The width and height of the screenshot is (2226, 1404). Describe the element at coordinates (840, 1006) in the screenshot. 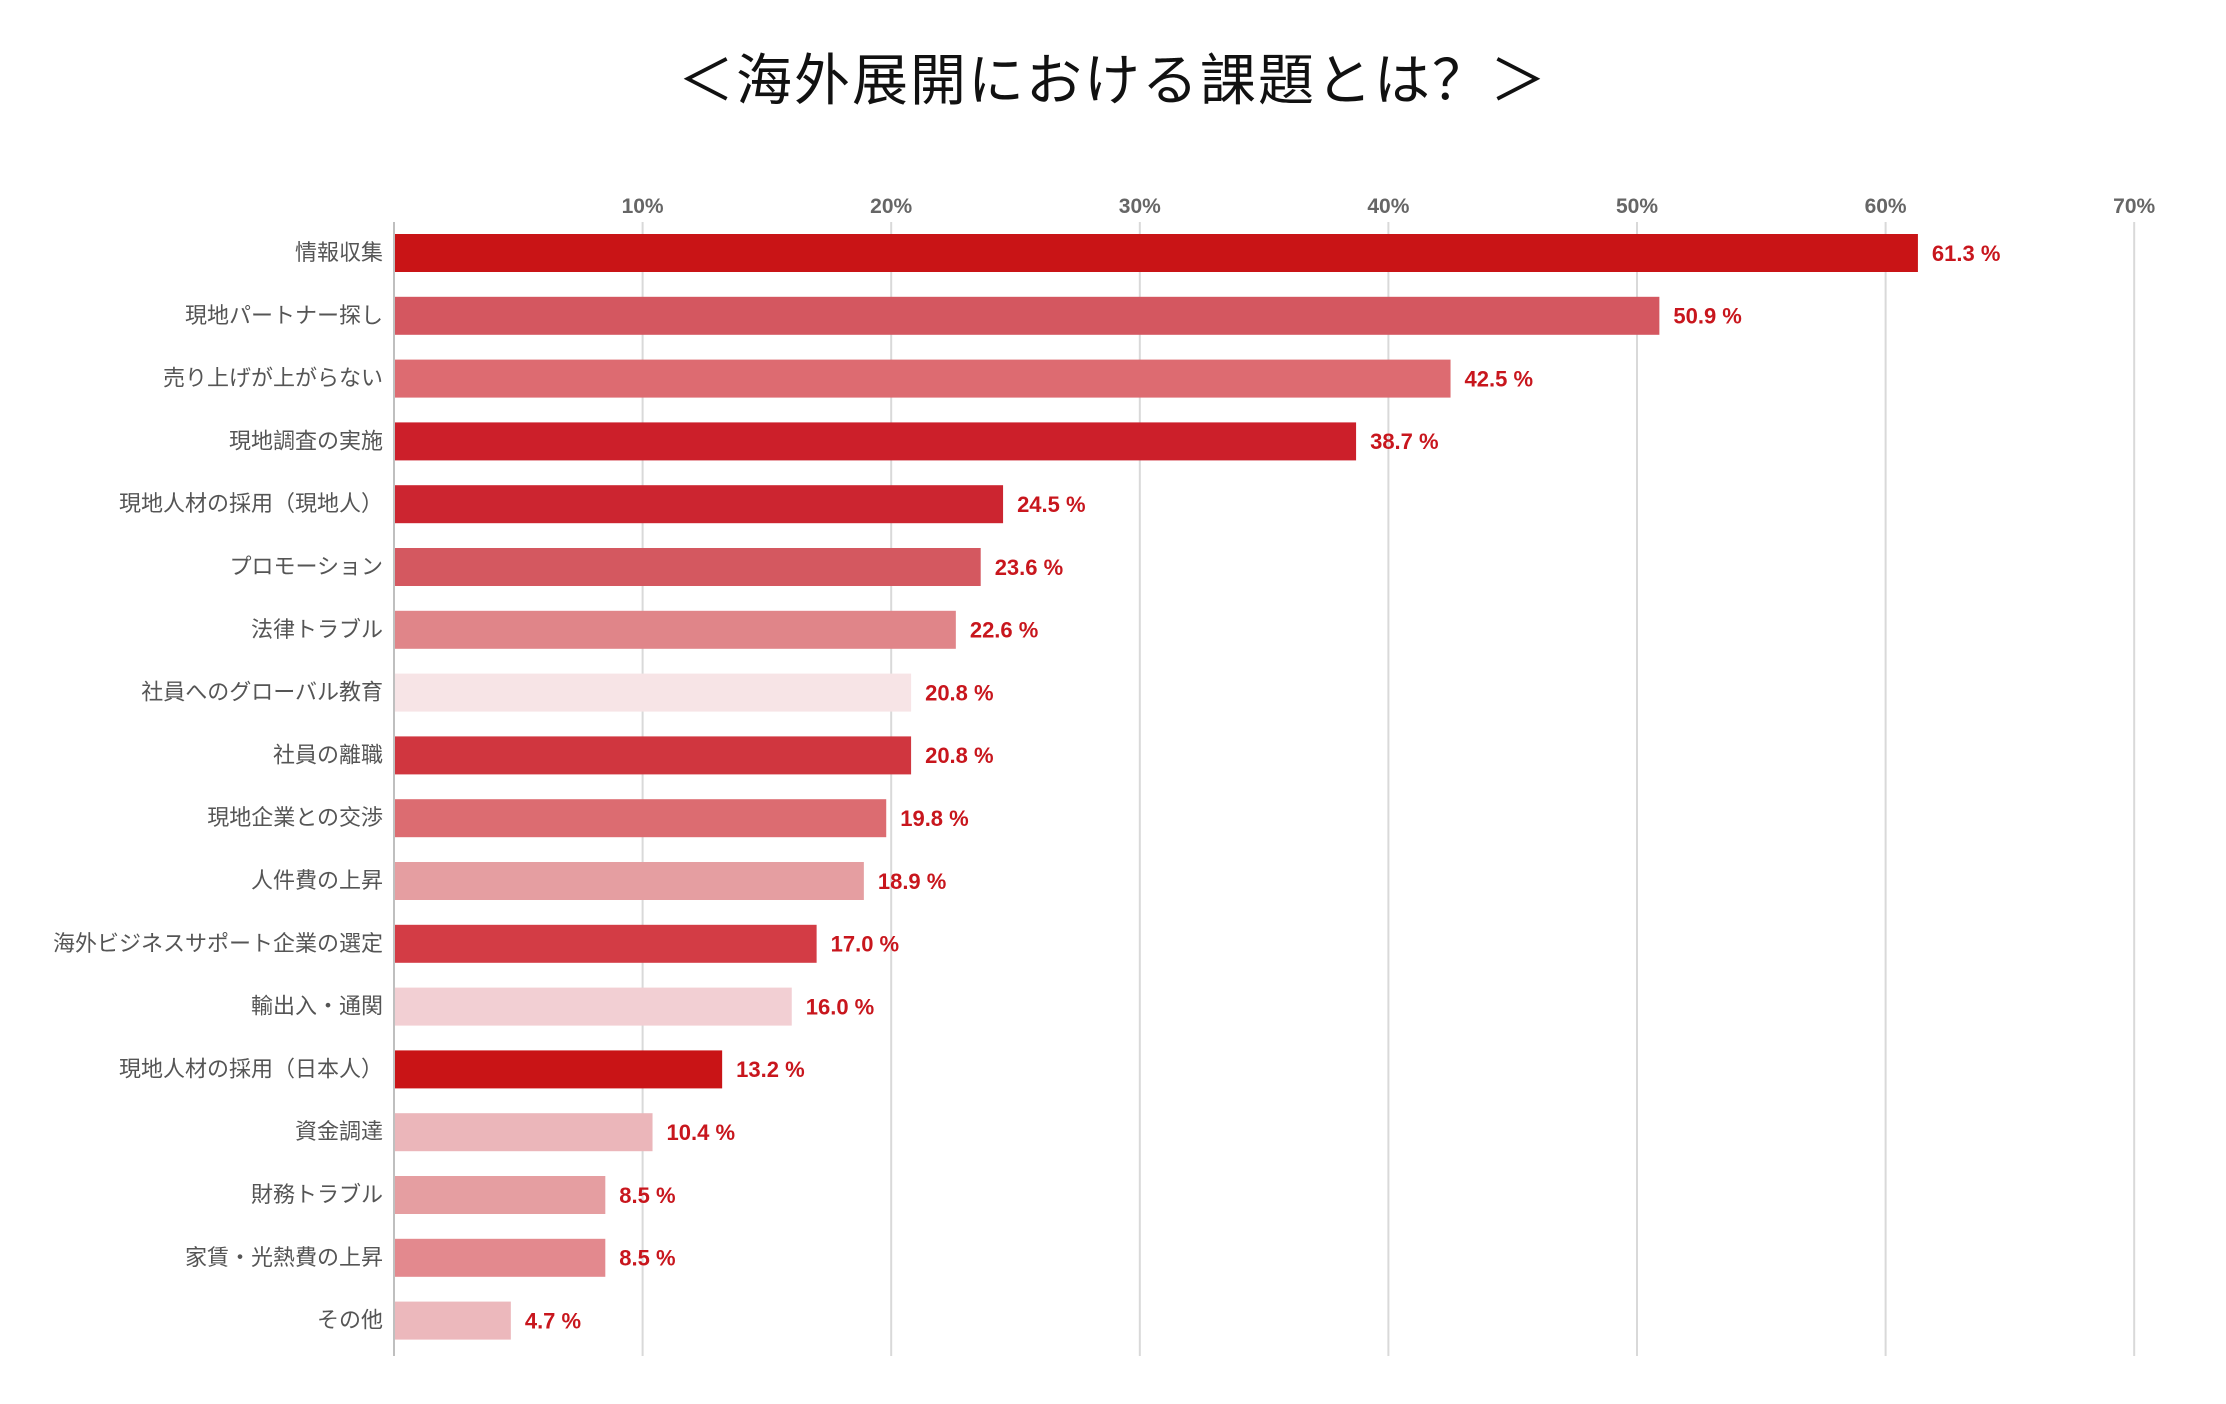

I see `data-label: 16.0 %` at that location.